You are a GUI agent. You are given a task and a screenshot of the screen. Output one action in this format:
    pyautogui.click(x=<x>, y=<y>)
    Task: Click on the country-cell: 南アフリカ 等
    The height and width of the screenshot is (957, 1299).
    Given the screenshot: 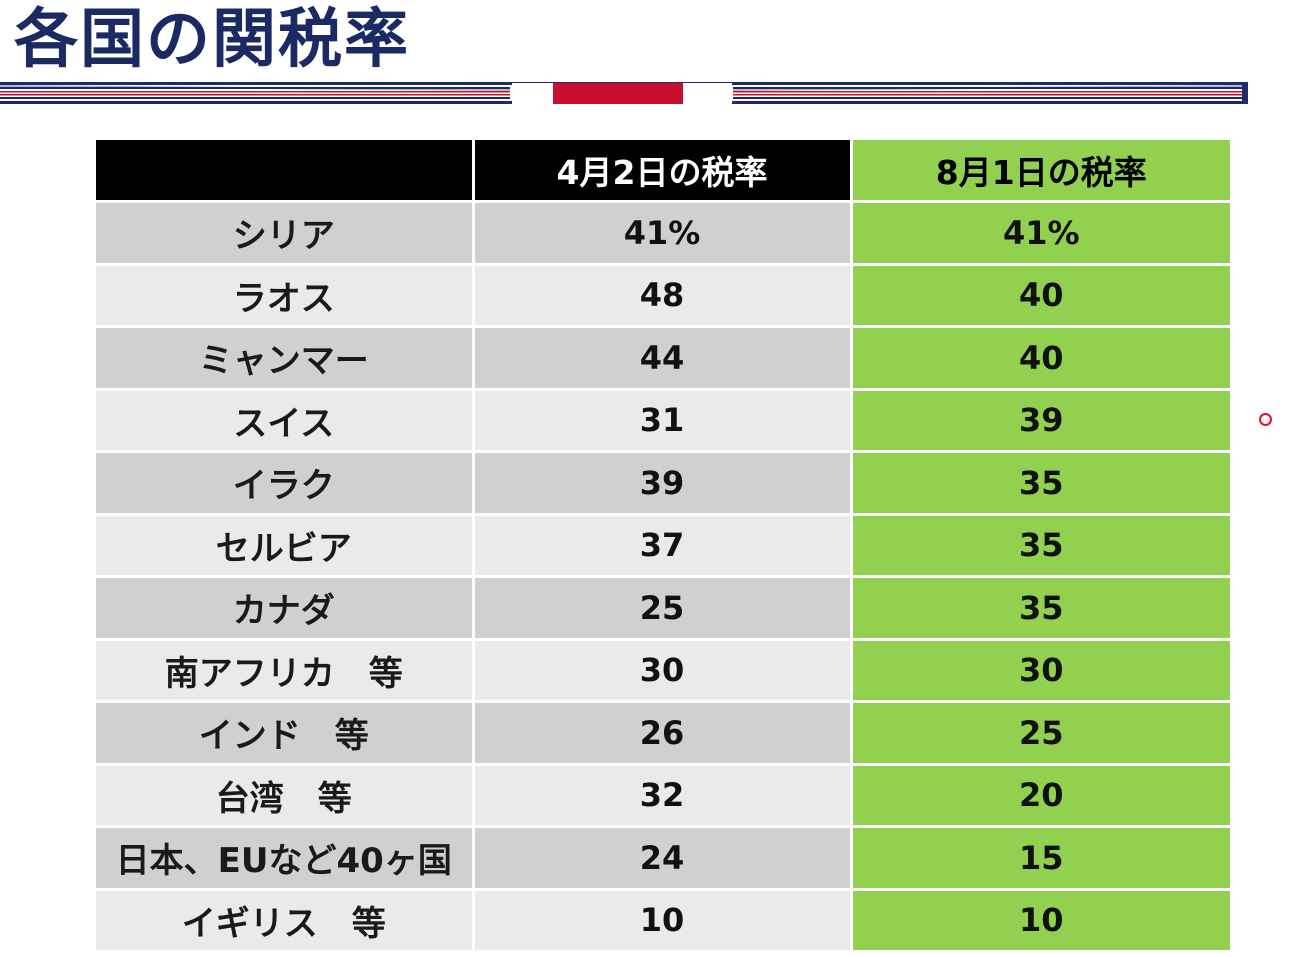 What is the action you would take?
    pyautogui.click(x=285, y=671)
    